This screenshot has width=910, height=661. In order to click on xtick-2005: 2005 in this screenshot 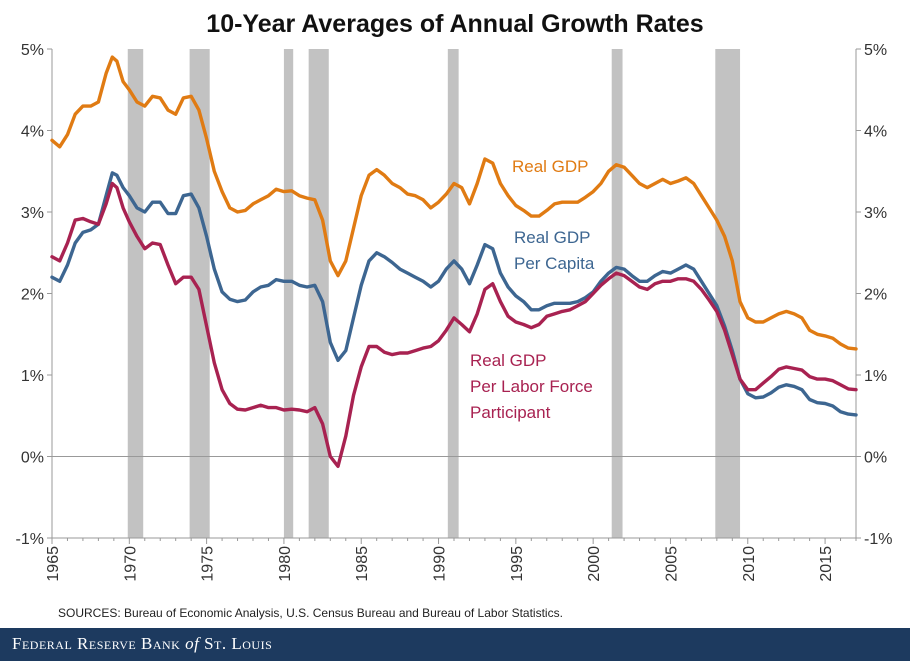, I will do `click(671, 564)`.